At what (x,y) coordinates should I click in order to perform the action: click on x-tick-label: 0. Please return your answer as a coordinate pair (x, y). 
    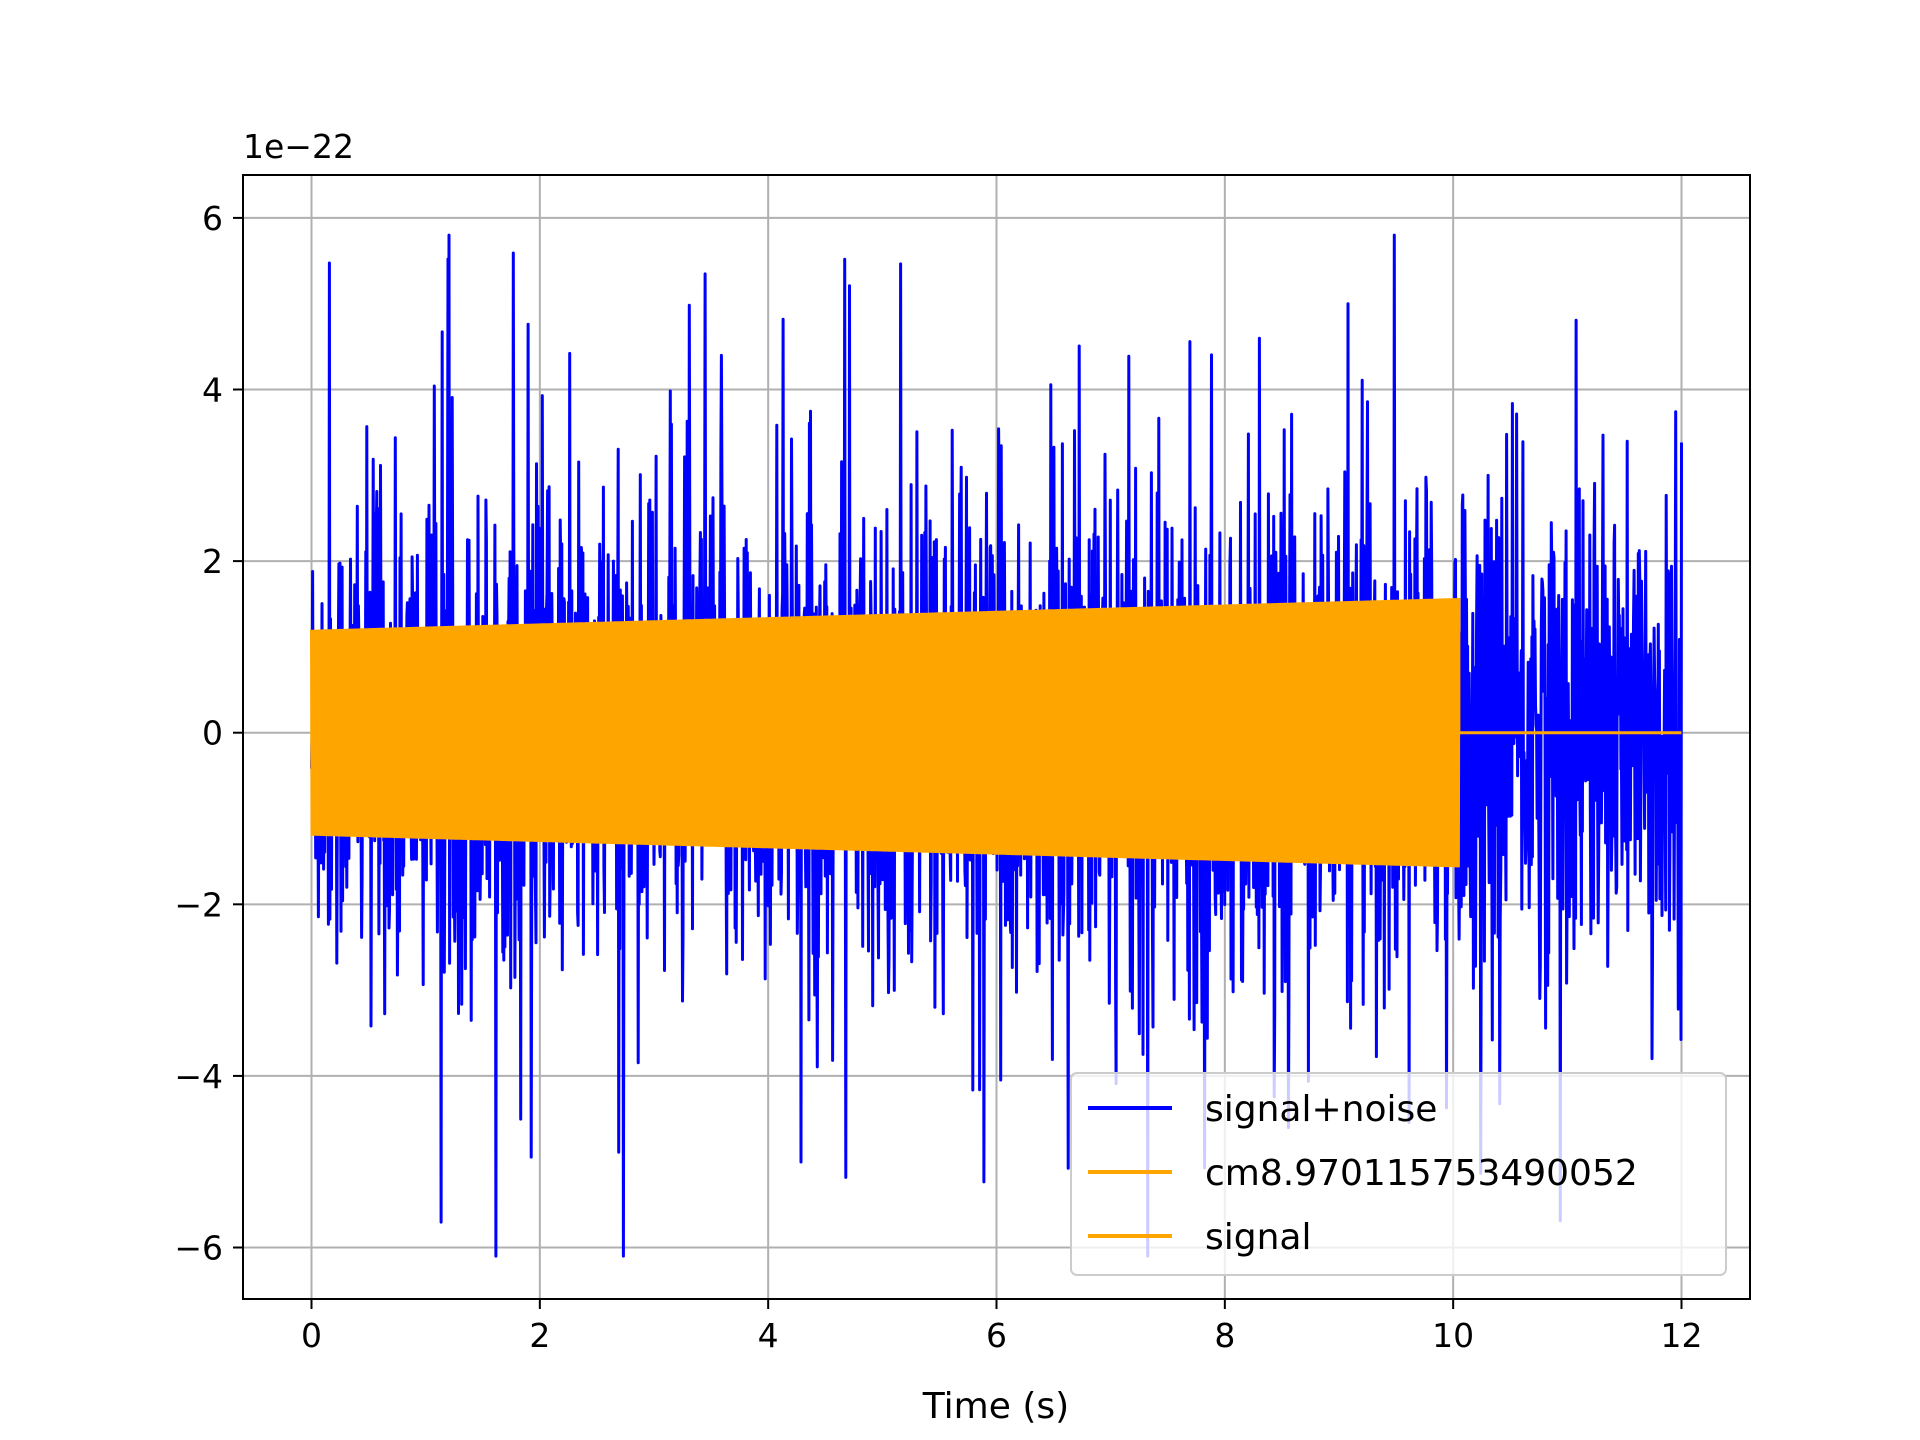
    Looking at the image, I should click on (311, 1335).